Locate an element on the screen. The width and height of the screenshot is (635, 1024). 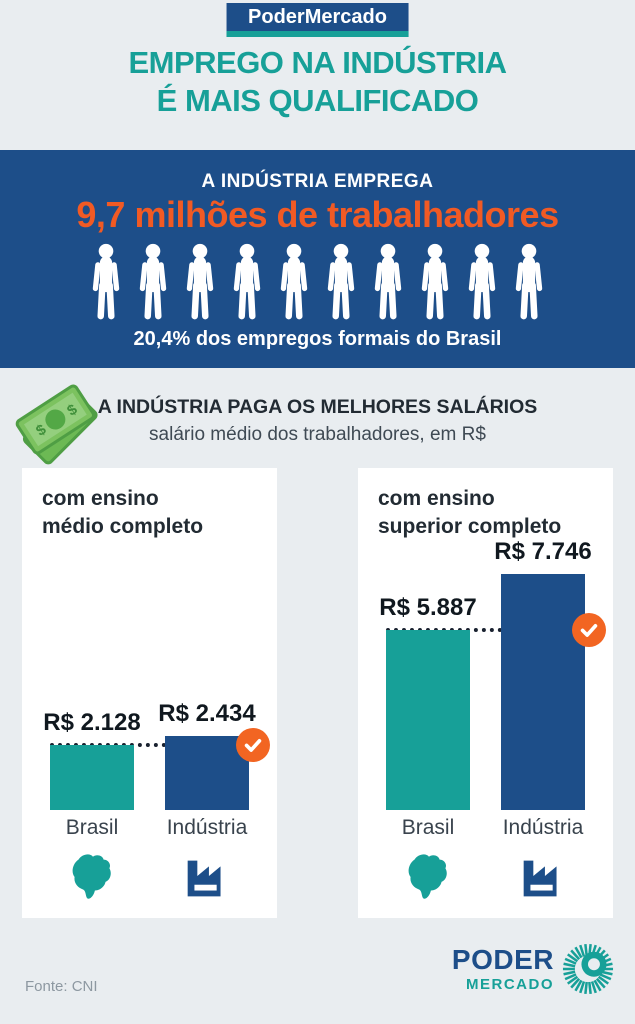
poder-mercado-logo: PODER MERCADO is located at coordinates (535, 969).